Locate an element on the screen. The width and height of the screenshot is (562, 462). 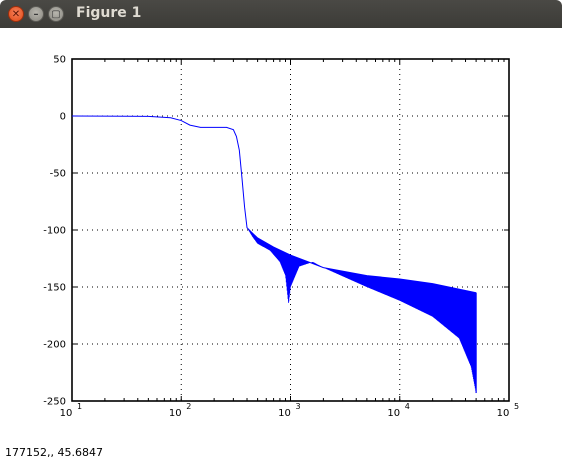
y-tick-label: 50 is located at coordinates (59, 60).